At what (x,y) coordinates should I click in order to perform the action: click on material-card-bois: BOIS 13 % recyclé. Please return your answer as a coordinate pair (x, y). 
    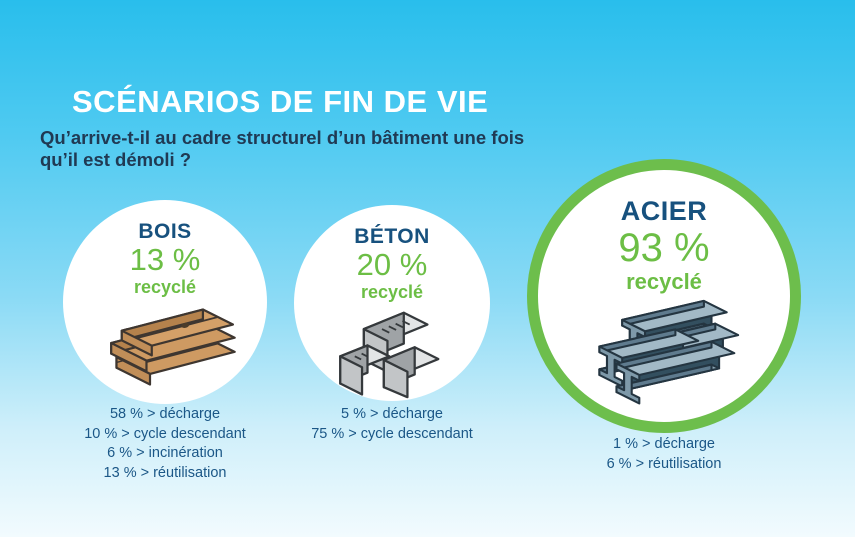
    Looking at the image, I should click on (165, 302).